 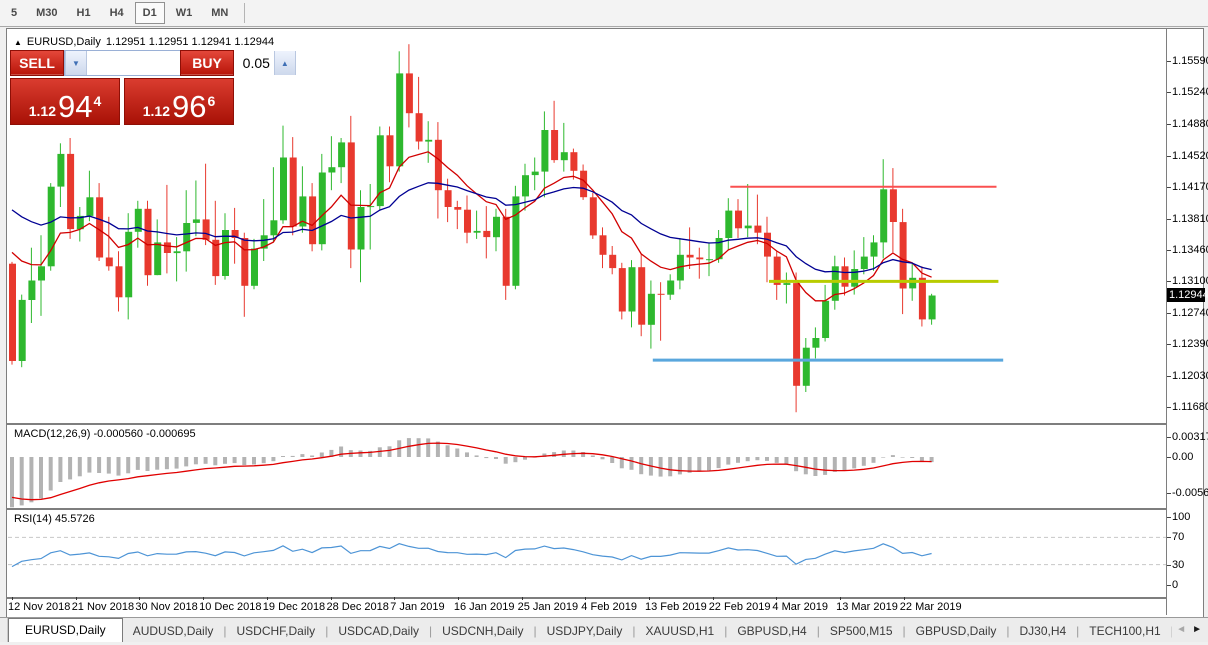 What do you see at coordinates (587, 553) in the screenshot?
I see `rsi-plot` at bounding box center [587, 553].